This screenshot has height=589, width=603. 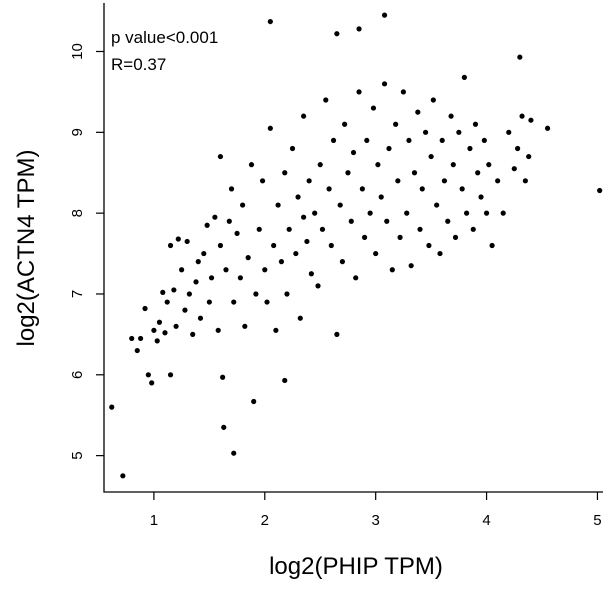 I want to click on x-tick-label: 4, so click(x=486, y=520).